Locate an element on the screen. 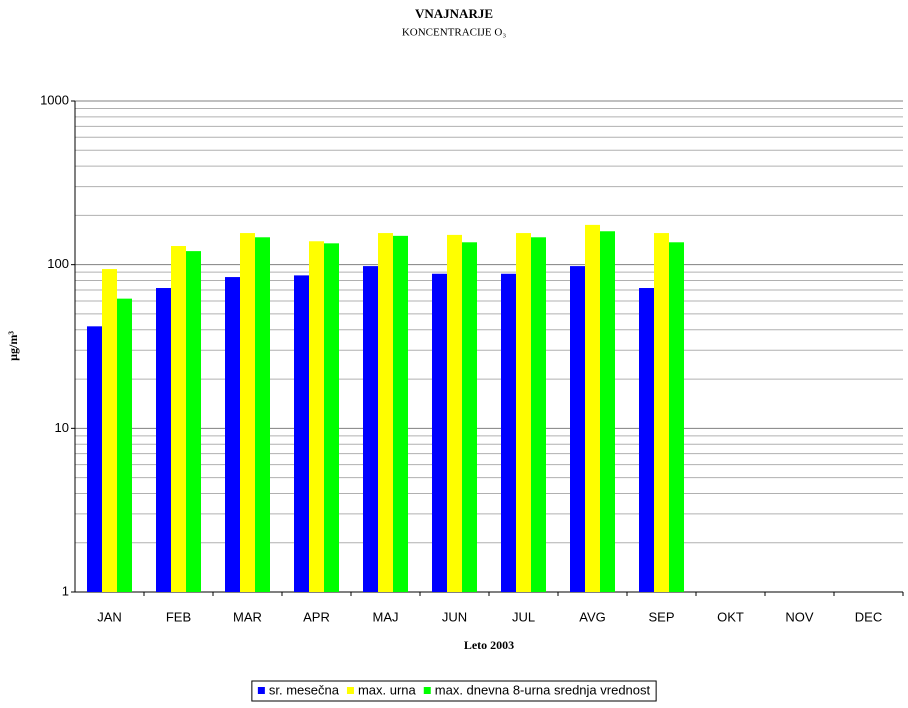  x-tick-label: AVG is located at coordinates (592, 616).